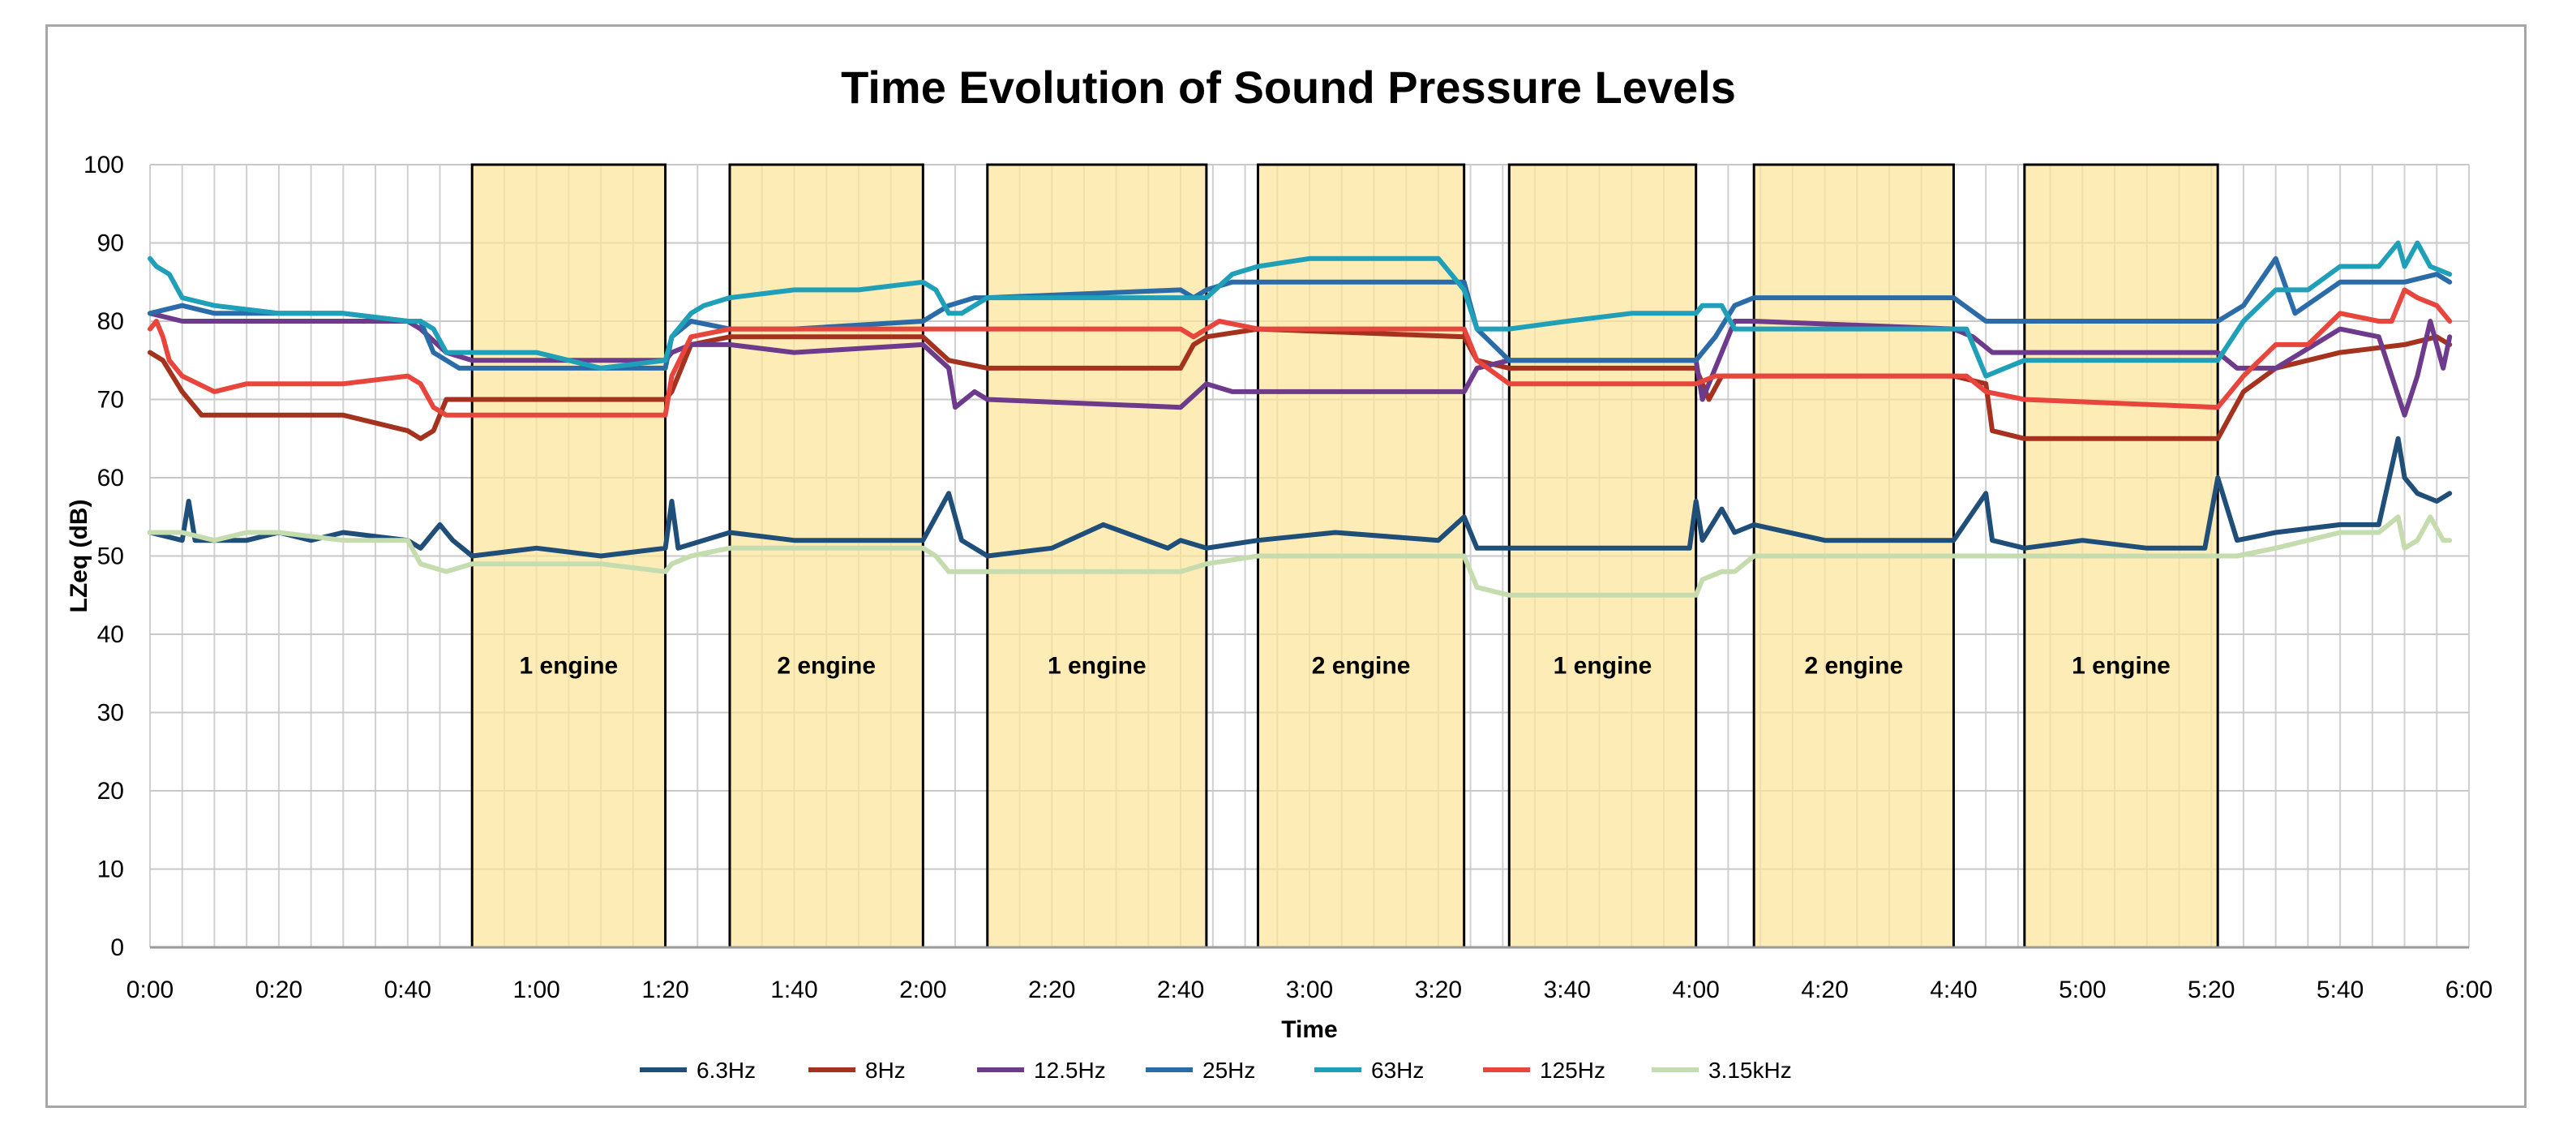 Image resolution: width=2576 pixels, height=1142 pixels. I want to click on x-tick-label: 2:20, so click(1051, 990).